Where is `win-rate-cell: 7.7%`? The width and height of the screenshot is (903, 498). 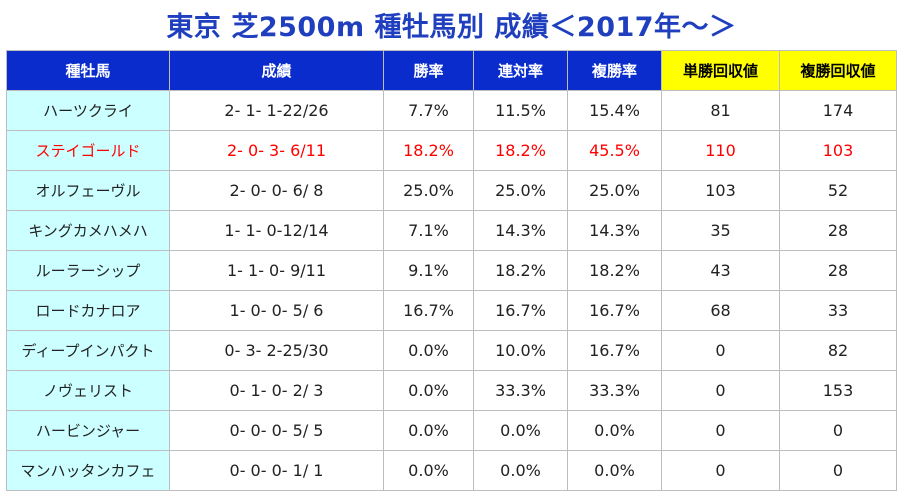 win-rate-cell: 7.7% is located at coordinates (428, 110).